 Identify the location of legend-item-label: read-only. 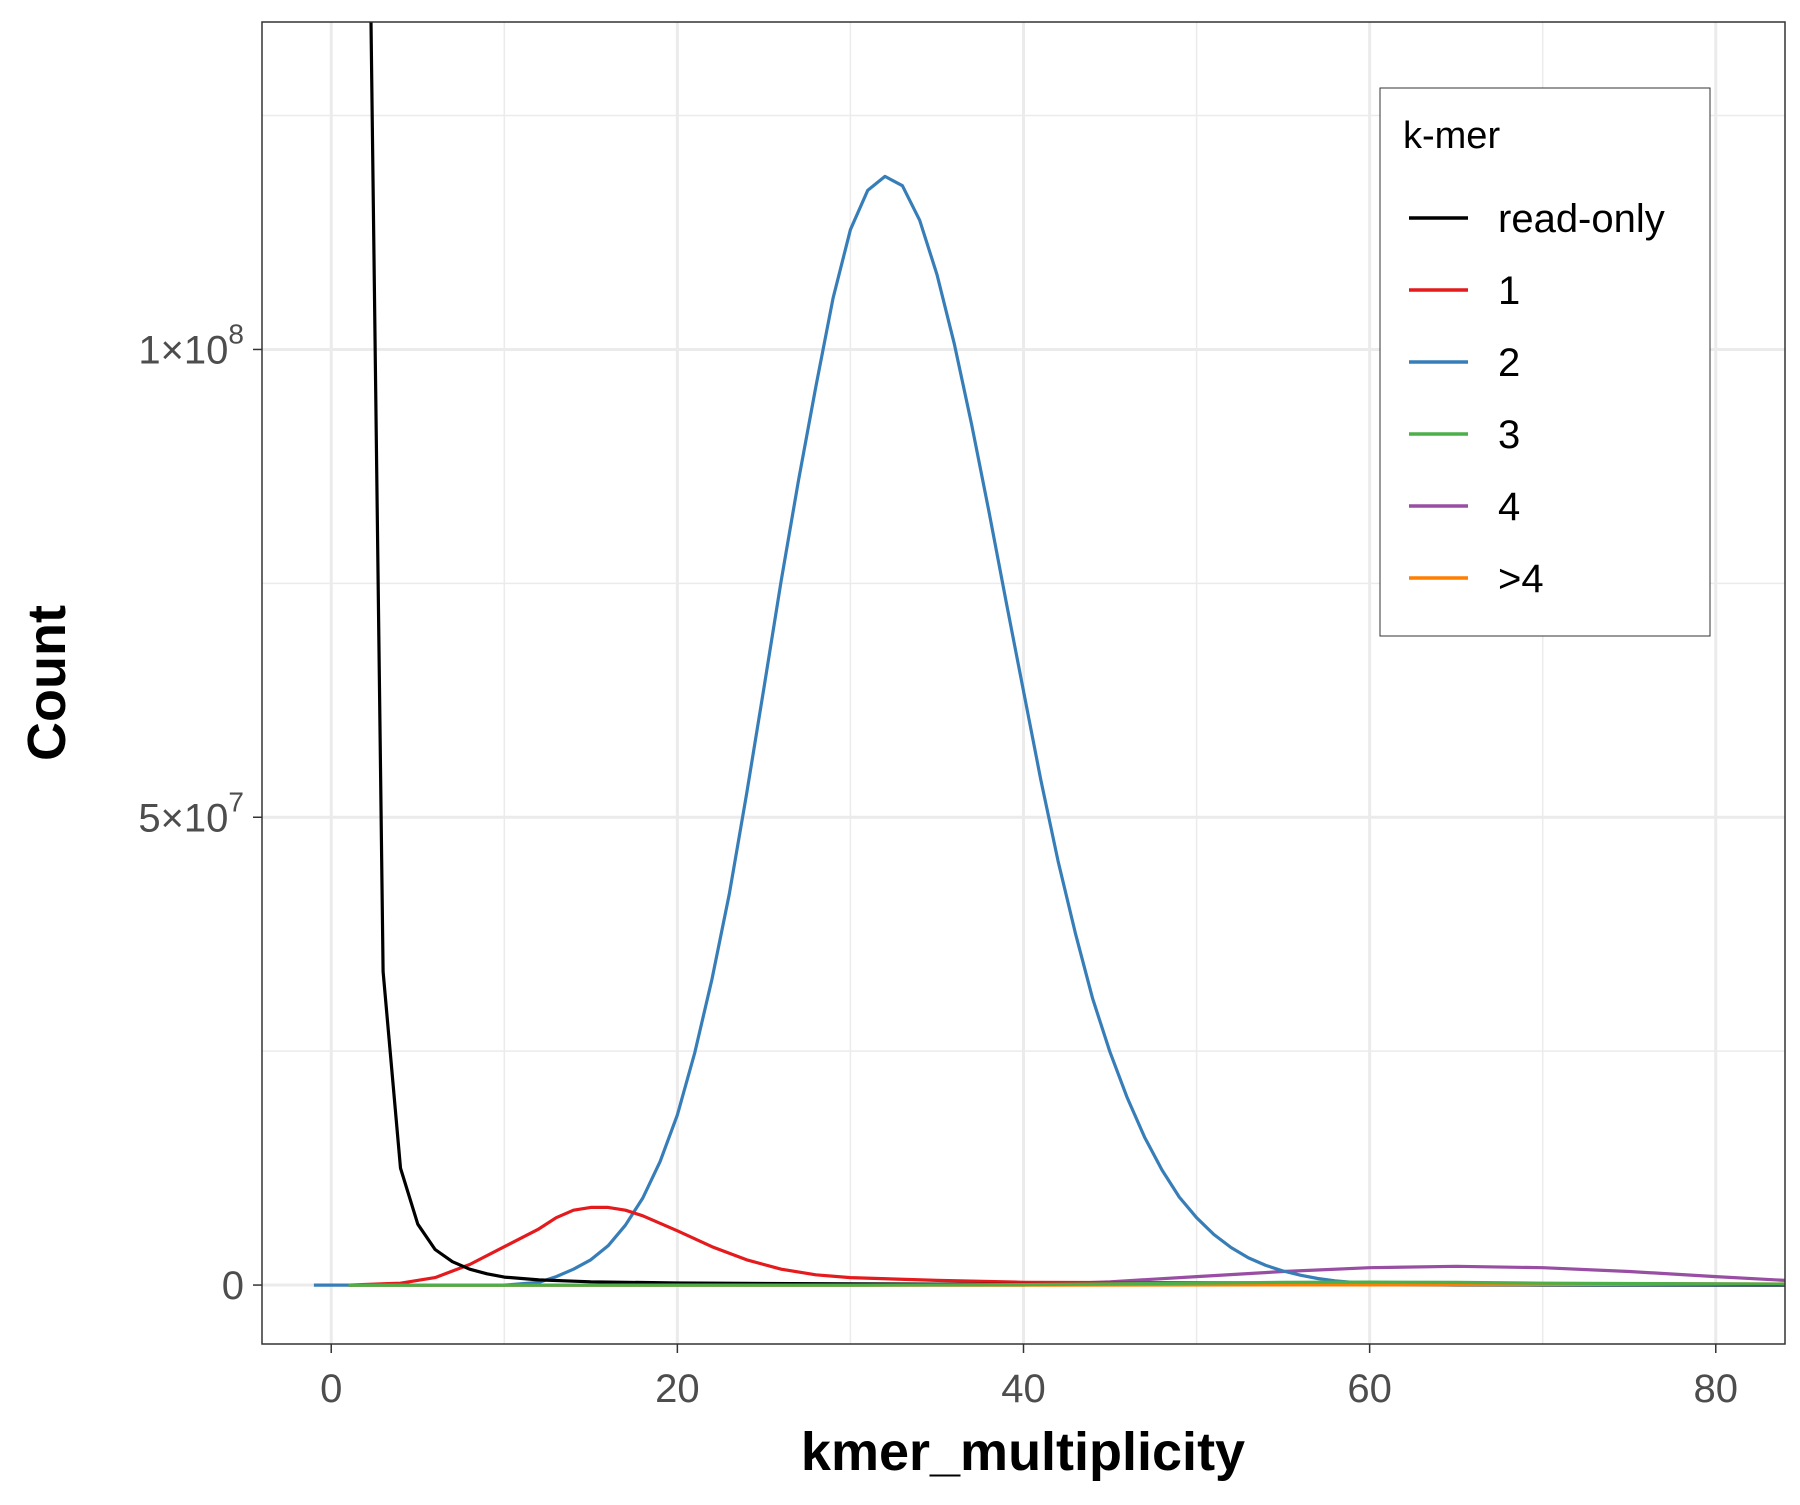
(1581, 219).